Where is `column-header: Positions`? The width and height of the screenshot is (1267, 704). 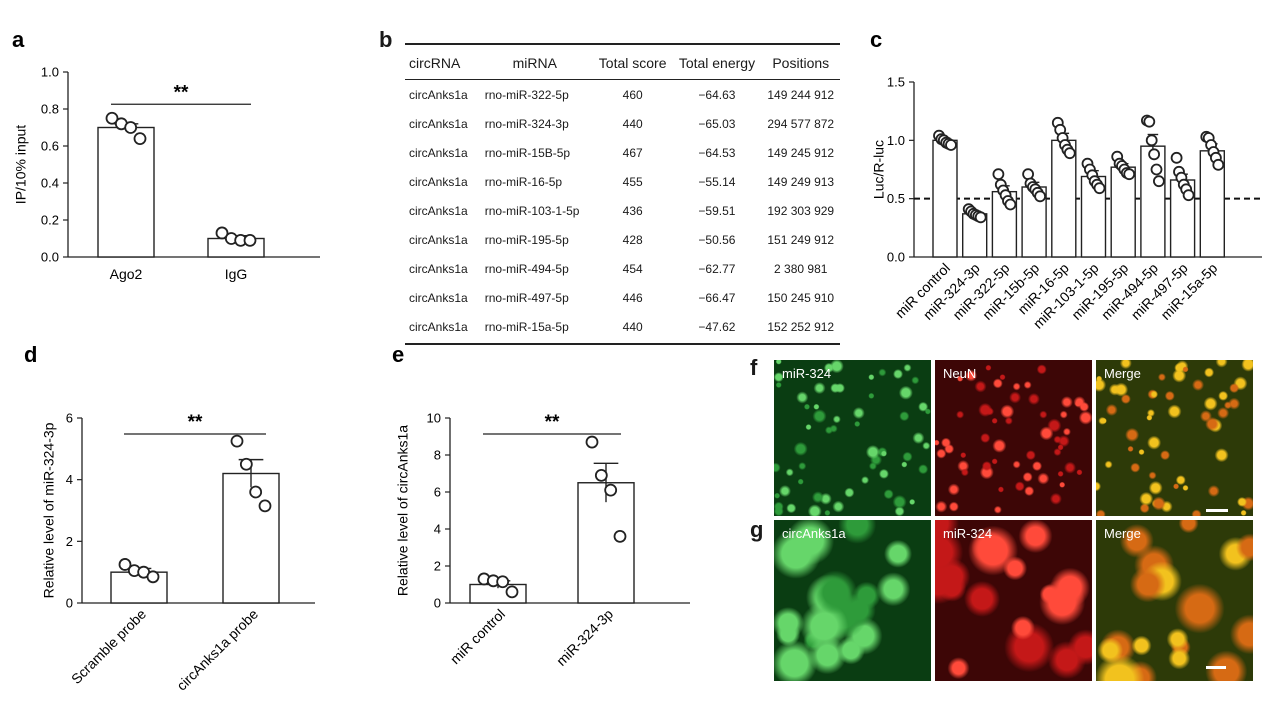
column-header: Positions is located at coordinates (800, 61).